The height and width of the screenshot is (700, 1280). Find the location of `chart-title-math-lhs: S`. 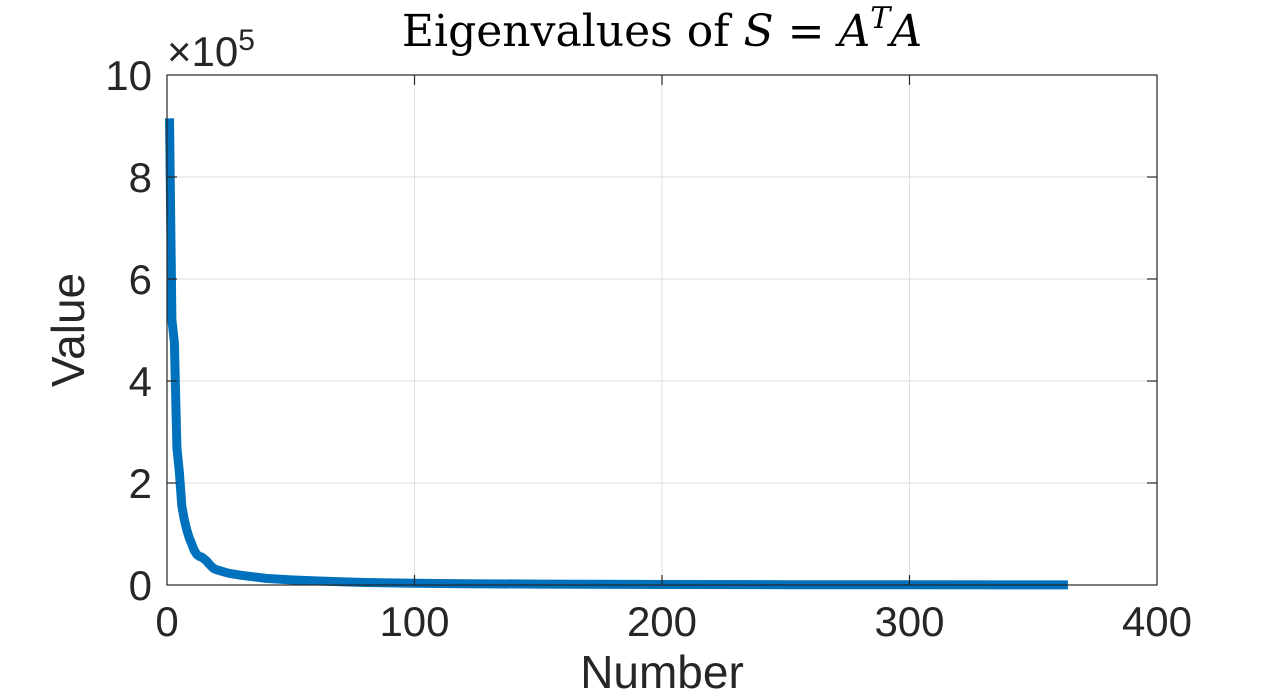

chart-title-math-lhs: S is located at coordinates (759, 31).